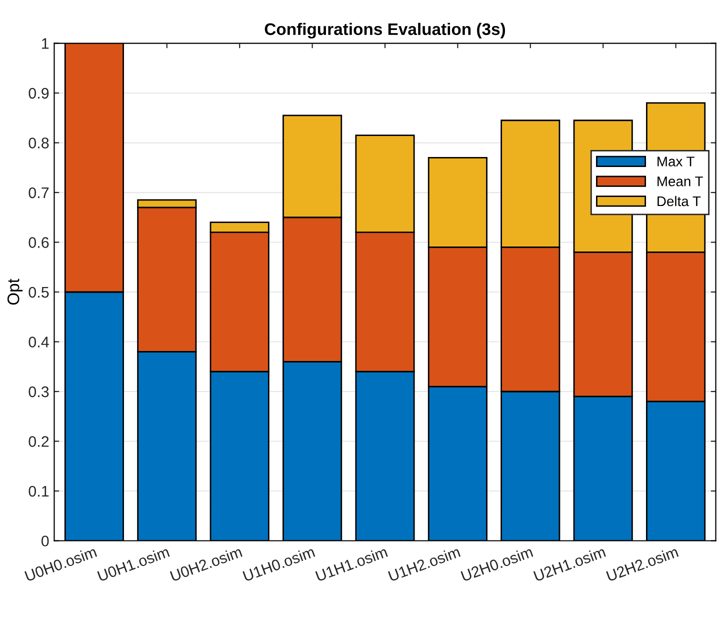 This screenshot has width=723, height=618. Describe the element at coordinates (38, 93) in the screenshot. I see `y-tick-label: 0.9` at that location.